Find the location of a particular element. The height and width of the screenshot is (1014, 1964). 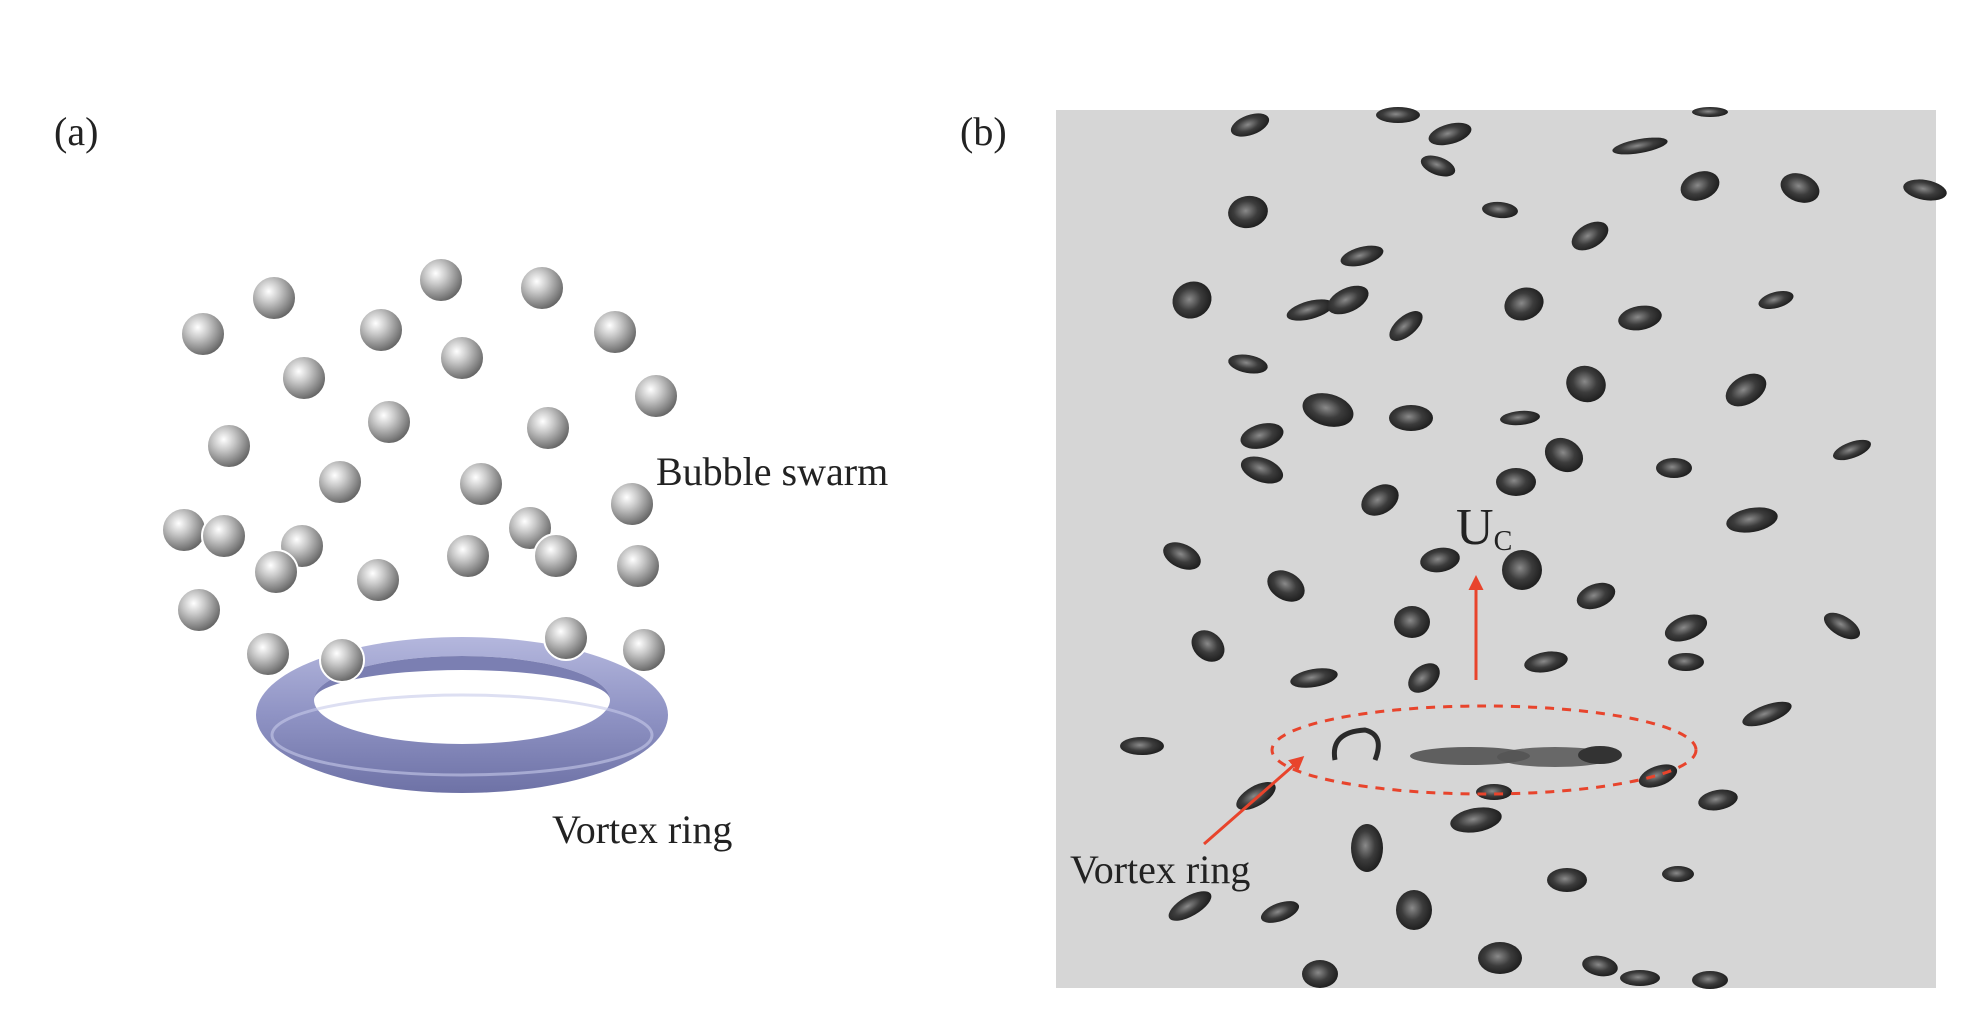

panel-label-b: (b) is located at coordinates (983, 131).